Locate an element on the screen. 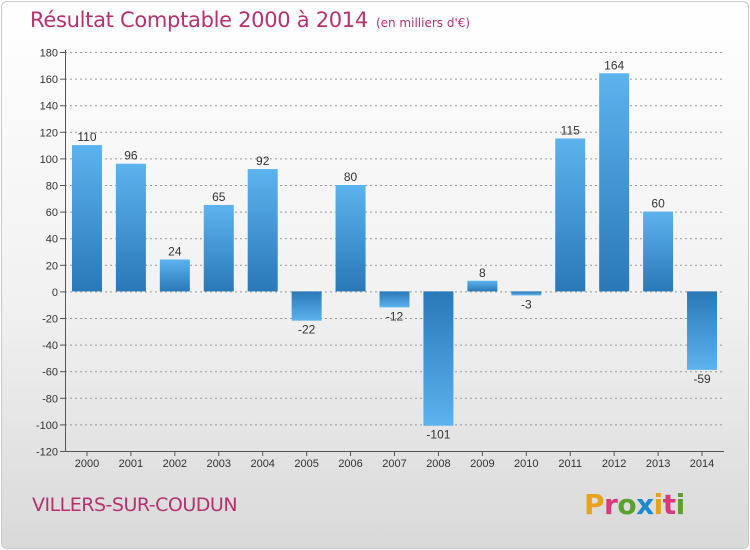  x-tick-label: 2002 is located at coordinates (175, 464).